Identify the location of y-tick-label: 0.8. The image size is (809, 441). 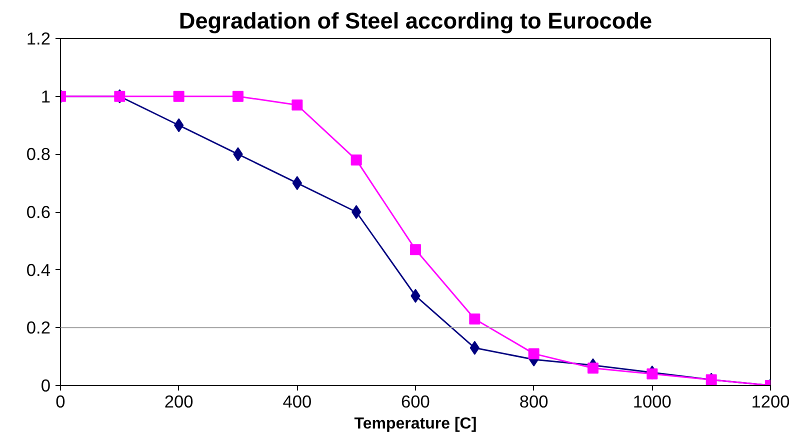
(38, 154).